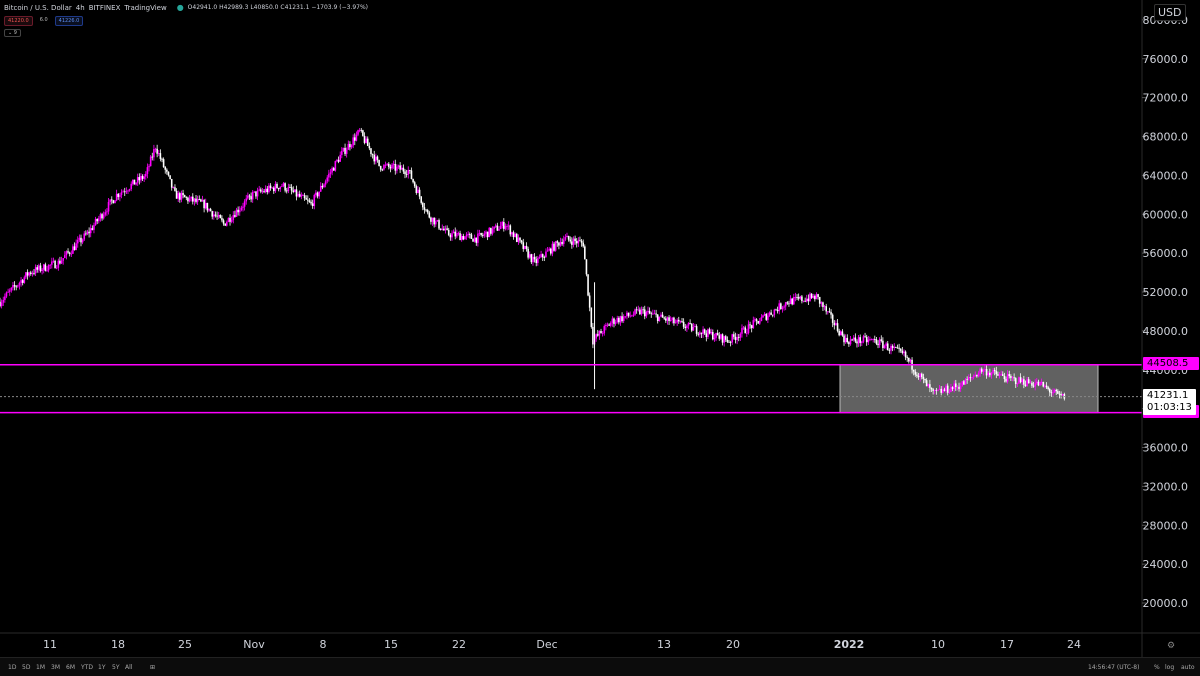 The image size is (1200, 676). I want to click on timeframe-1y: 1Y, so click(102, 667).